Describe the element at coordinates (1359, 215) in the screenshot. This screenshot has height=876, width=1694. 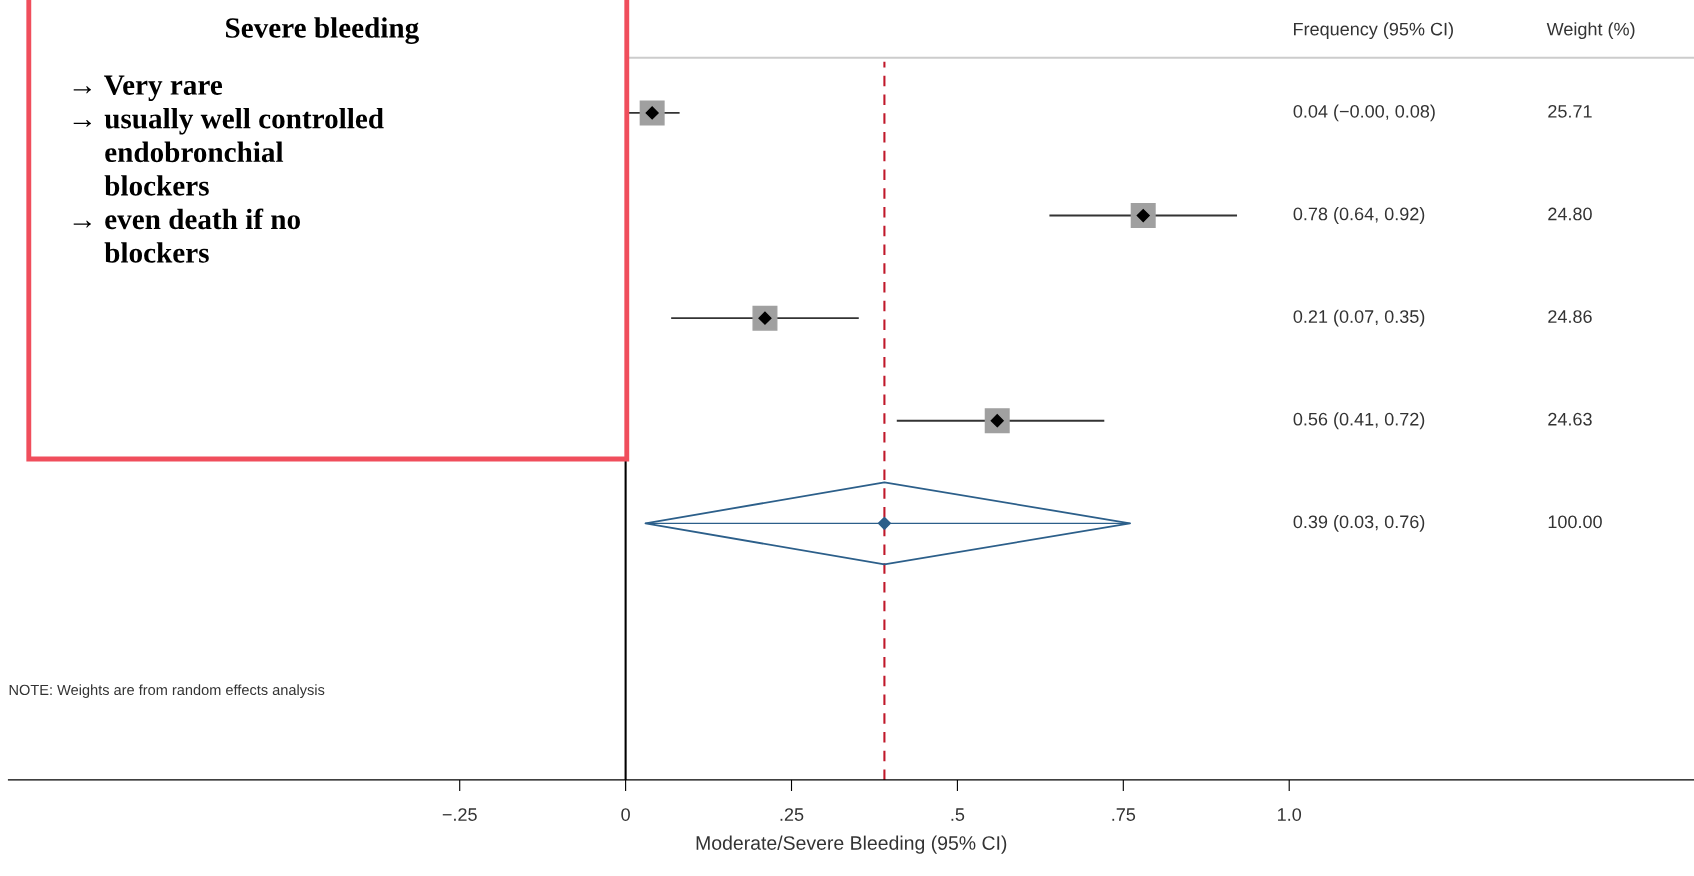
I see `annotation: 0.78 (0.64, 0.92)` at that location.